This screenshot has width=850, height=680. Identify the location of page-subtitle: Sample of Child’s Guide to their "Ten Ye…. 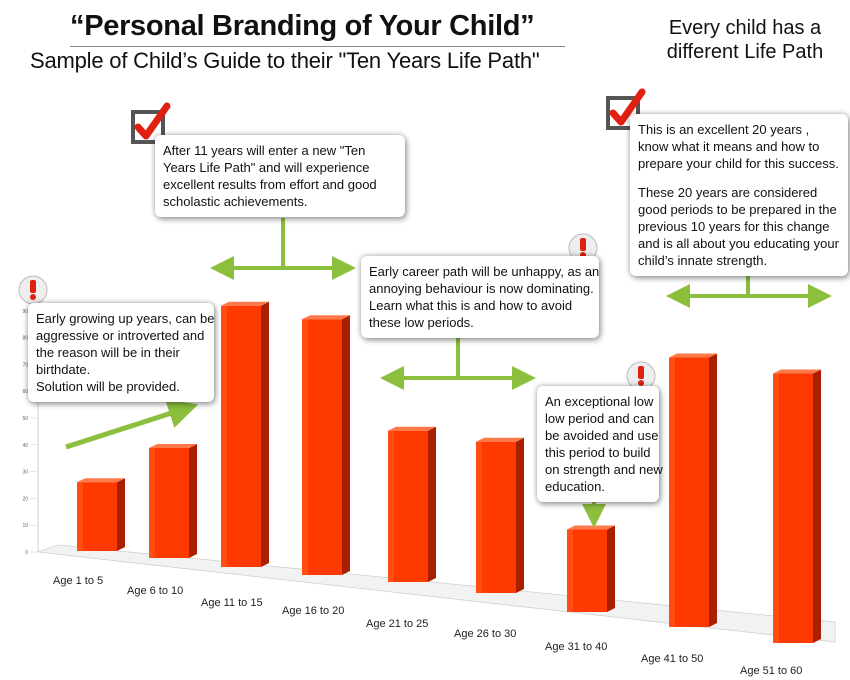
(285, 60).